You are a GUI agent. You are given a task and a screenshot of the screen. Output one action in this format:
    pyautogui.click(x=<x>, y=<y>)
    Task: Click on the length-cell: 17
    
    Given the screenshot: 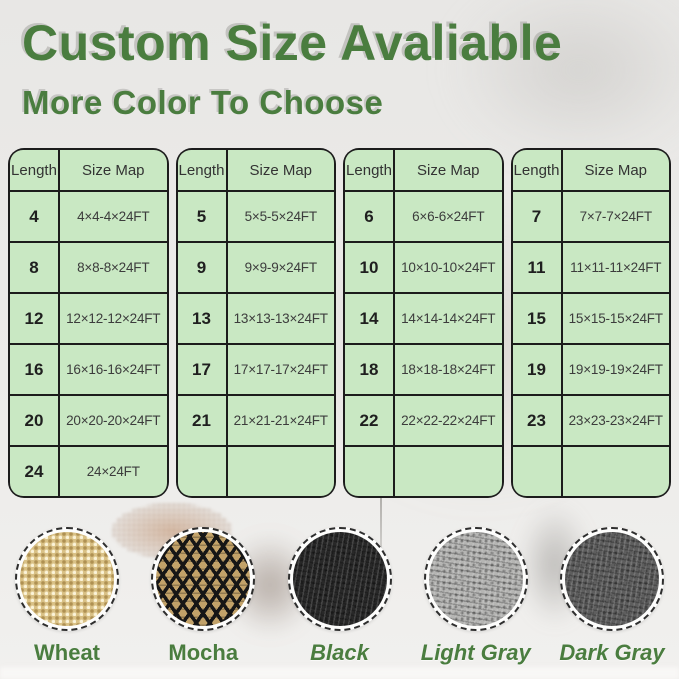 What is the action you would take?
    pyautogui.click(x=201, y=369)
    